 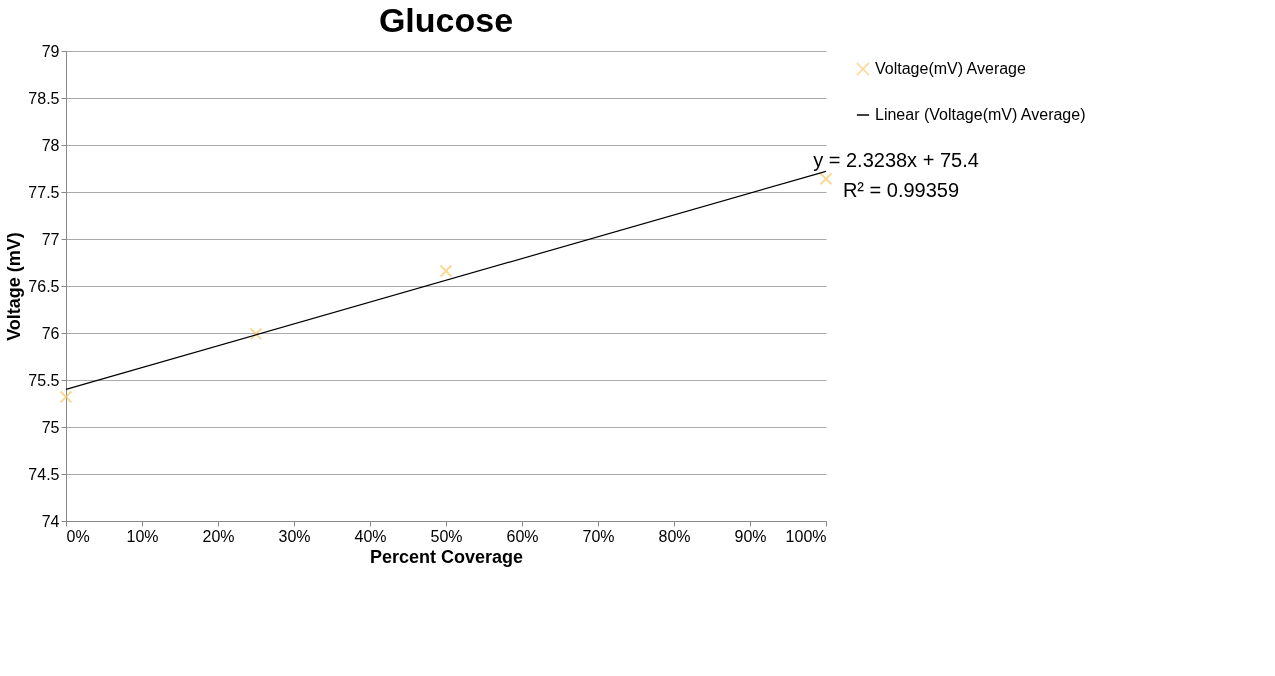 What do you see at coordinates (44, 192) in the screenshot?
I see `y-tick-label: 77.5` at bounding box center [44, 192].